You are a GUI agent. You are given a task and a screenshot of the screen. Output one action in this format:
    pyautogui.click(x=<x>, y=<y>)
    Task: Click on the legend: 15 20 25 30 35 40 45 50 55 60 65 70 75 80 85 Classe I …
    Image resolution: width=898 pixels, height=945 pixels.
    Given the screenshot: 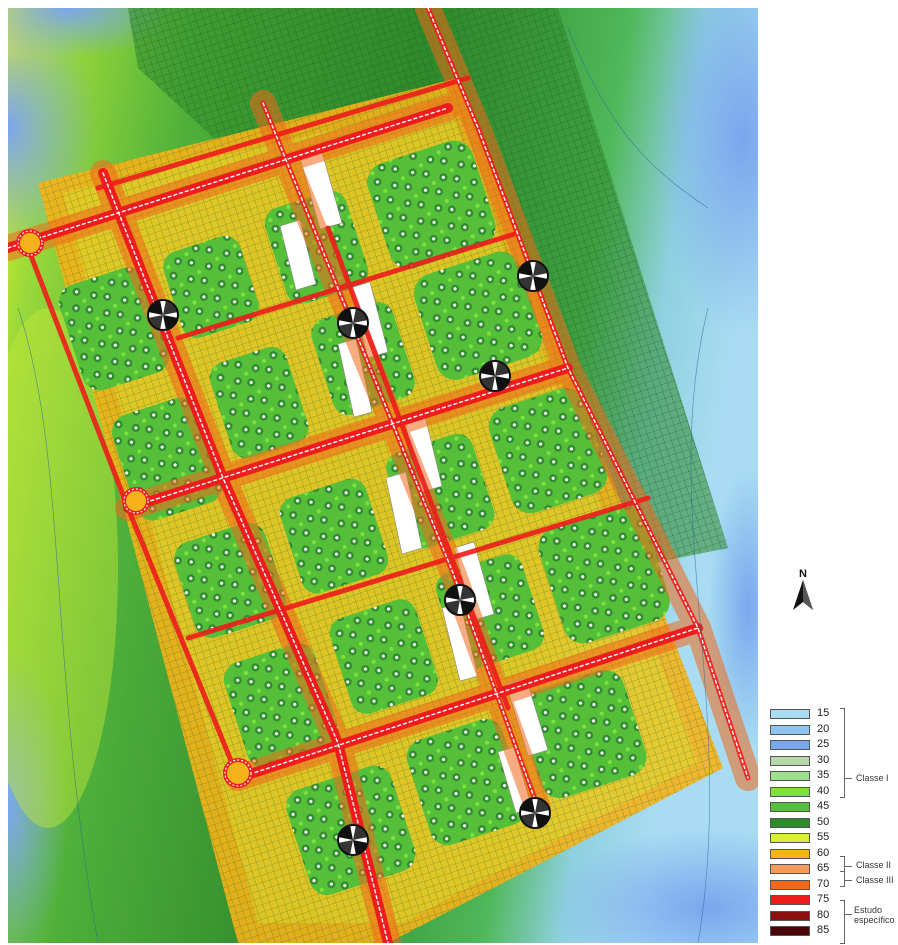 What is the action you would take?
    pyautogui.click(x=834, y=825)
    